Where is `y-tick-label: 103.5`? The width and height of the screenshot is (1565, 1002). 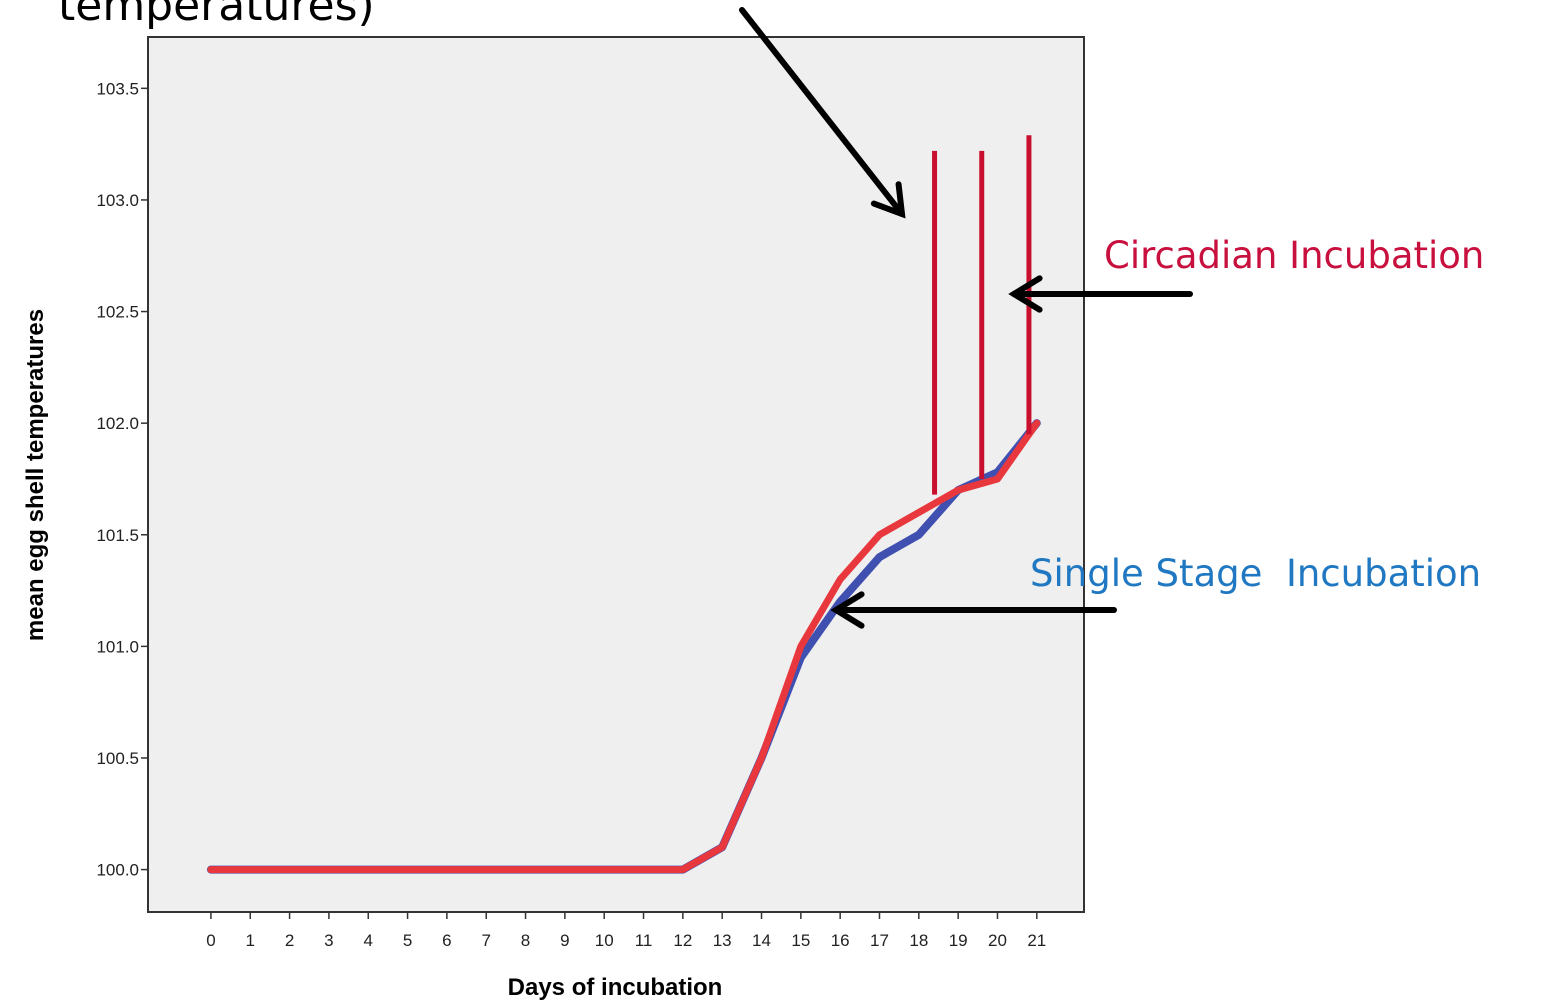 y-tick-label: 103.5 is located at coordinates (117, 88).